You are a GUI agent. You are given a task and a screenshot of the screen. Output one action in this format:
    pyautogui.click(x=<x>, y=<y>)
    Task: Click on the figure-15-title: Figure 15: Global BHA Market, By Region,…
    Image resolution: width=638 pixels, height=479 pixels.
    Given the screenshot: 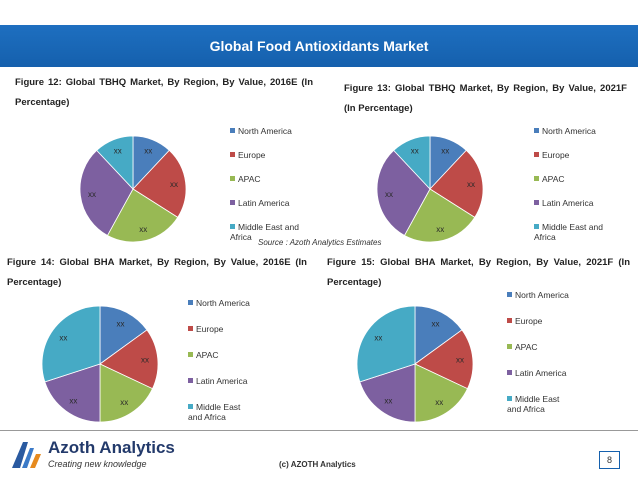 What is the action you would take?
    pyautogui.click(x=478, y=272)
    